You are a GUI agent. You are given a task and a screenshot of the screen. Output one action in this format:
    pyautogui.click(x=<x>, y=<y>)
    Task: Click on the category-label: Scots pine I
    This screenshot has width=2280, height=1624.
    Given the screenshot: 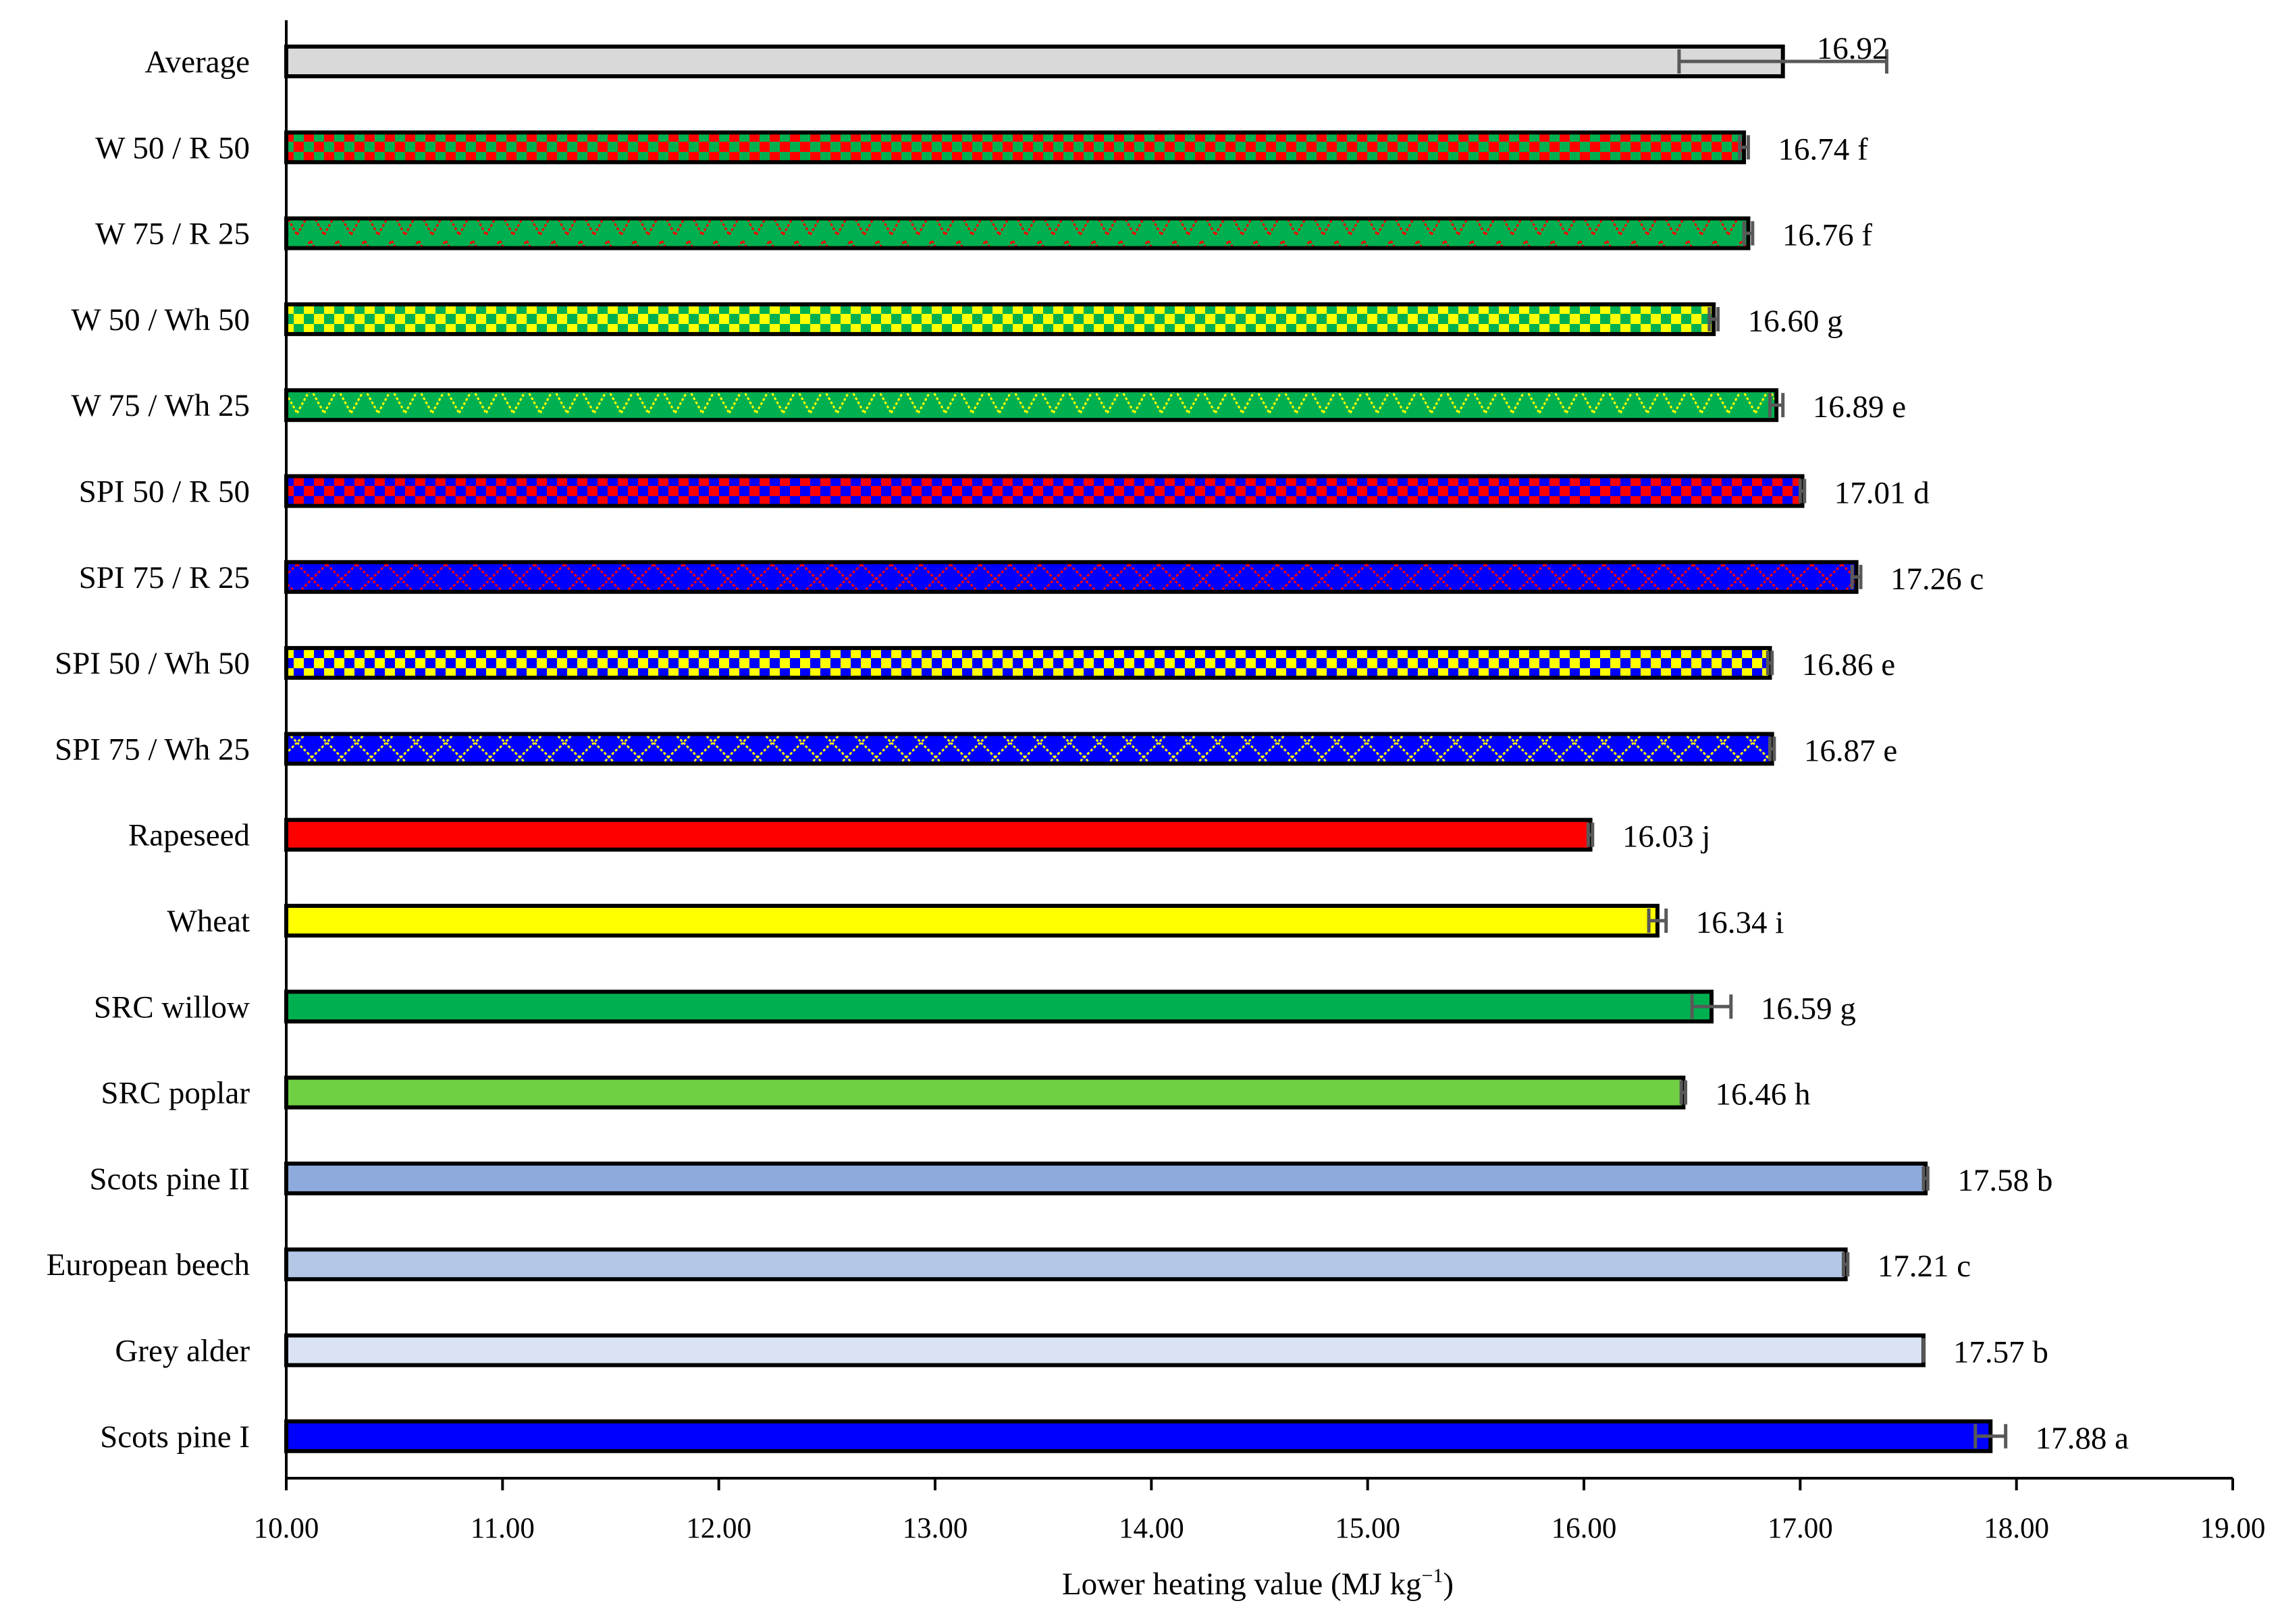 What is the action you would take?
    pyautogui.click(x=175, y=1437)
    